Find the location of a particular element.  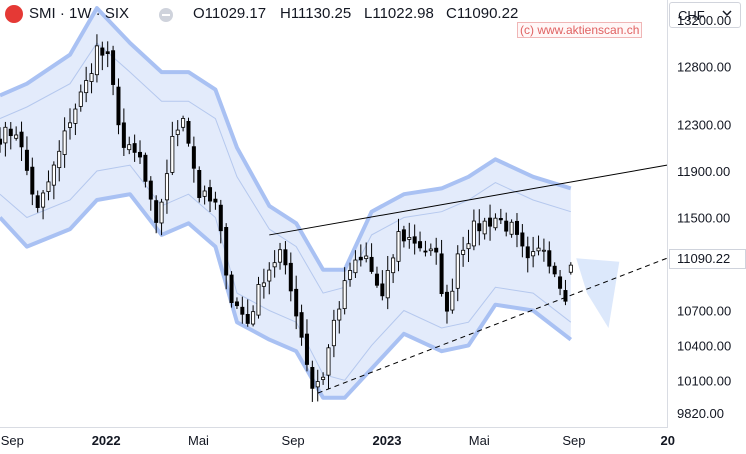

eye-toggle-icon is located at coordinates (166, 15).